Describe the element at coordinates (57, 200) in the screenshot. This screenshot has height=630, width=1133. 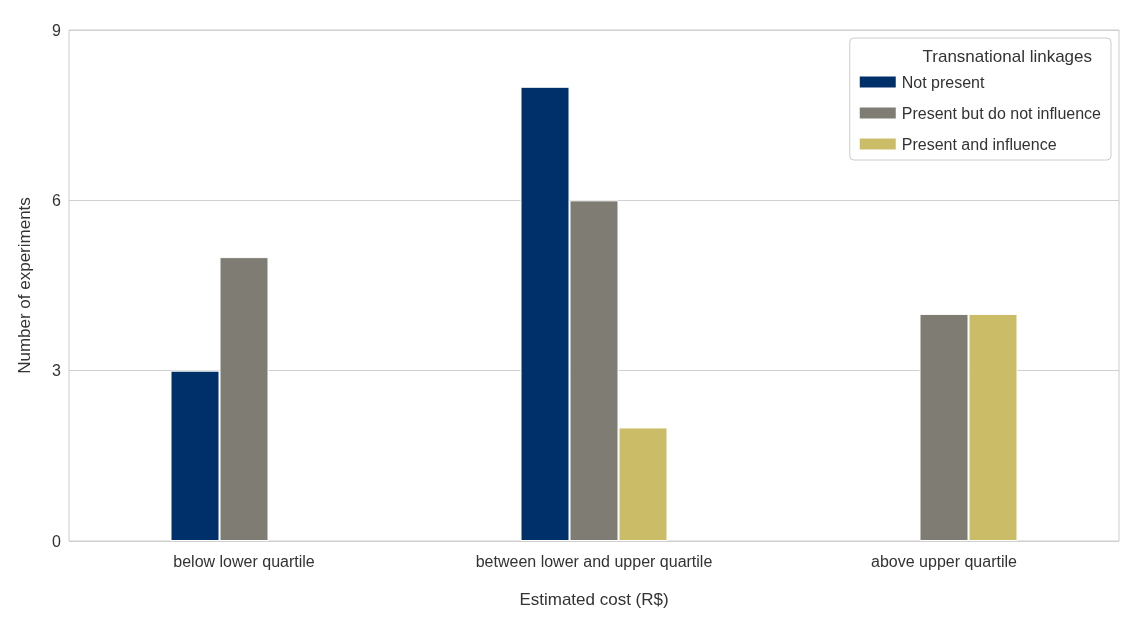
I see `y-tick-label: 6` at that location.